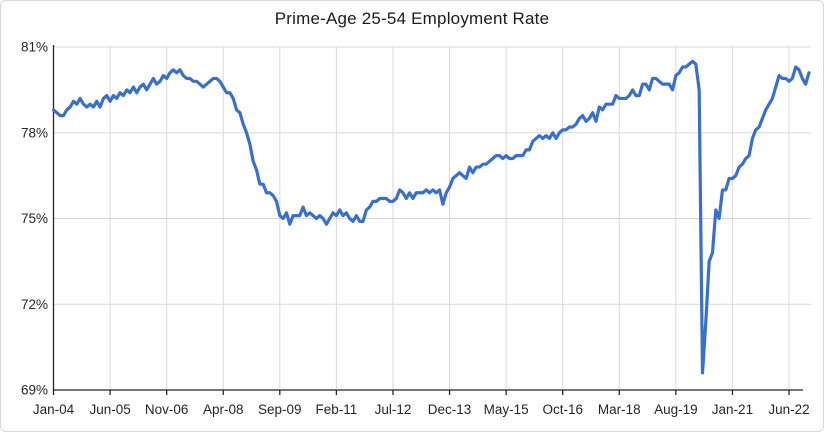 The height and width of the screenshot is (432, 824). I want to click on y-tick-label: 69%, so click(34, 390).